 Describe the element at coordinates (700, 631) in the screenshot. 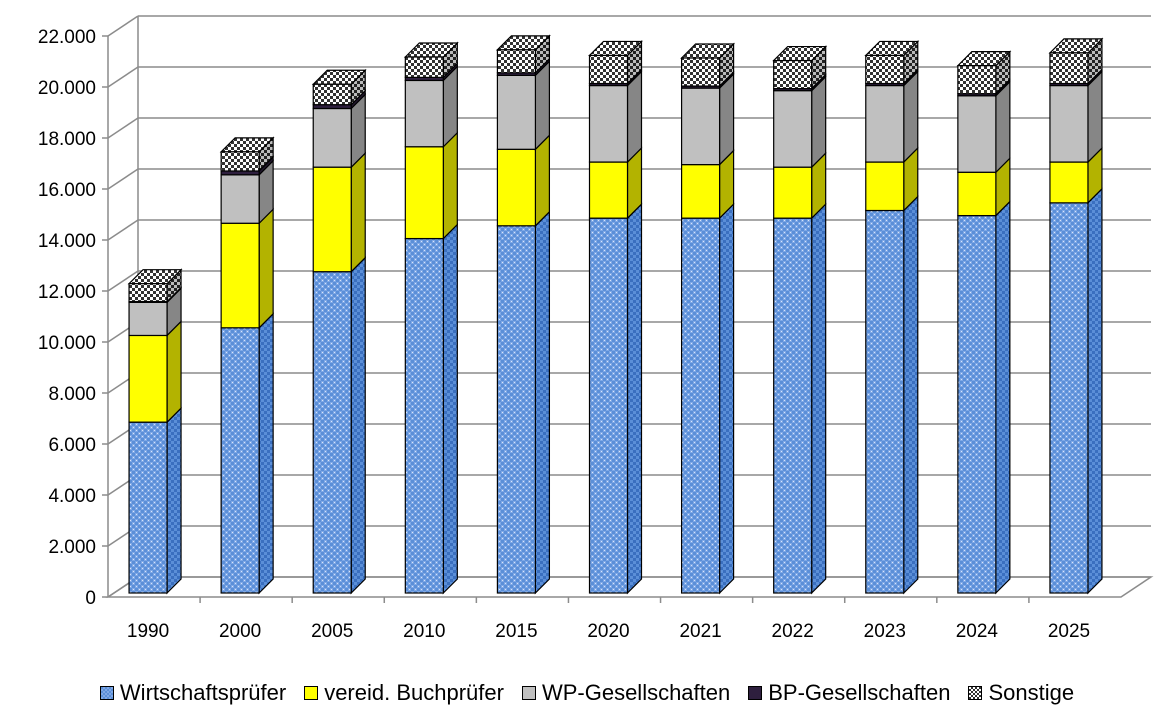

I see `x-tick-label: 2021` at that location.